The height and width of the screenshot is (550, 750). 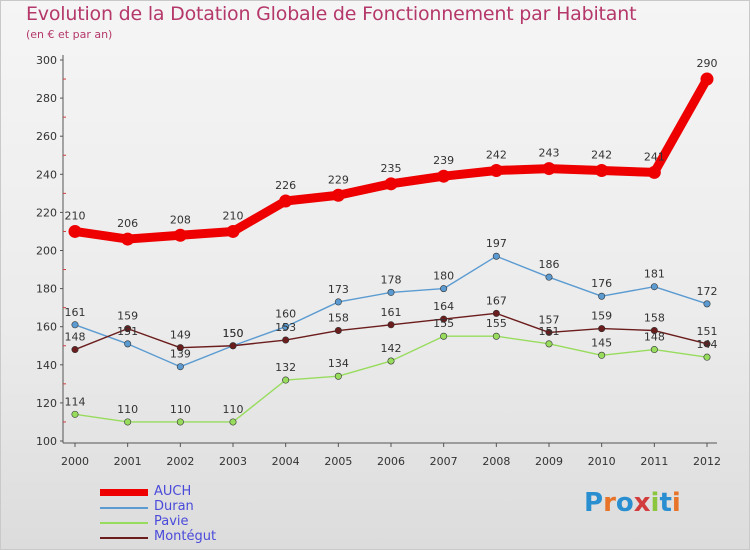 I want to click on data-label: 150, so click(x=233, y=333).